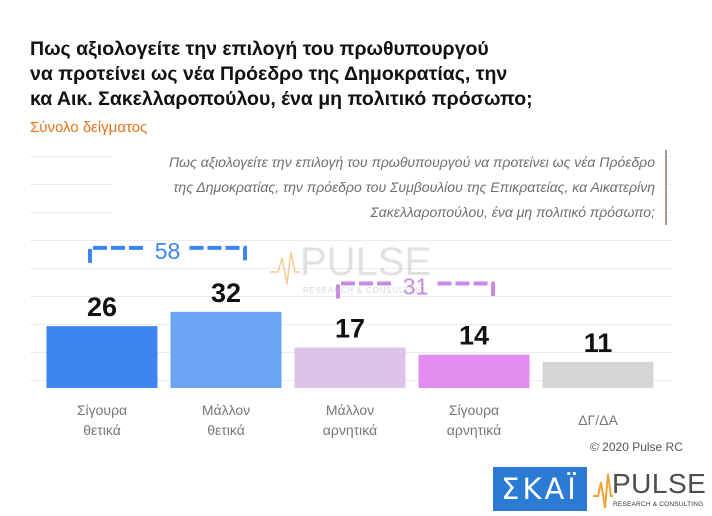  What do you see at coordinates (89, 127) in the screenshot?
I see `chart-subtitle: Σύνολο δείγματος` at bounding box center [89, 127].